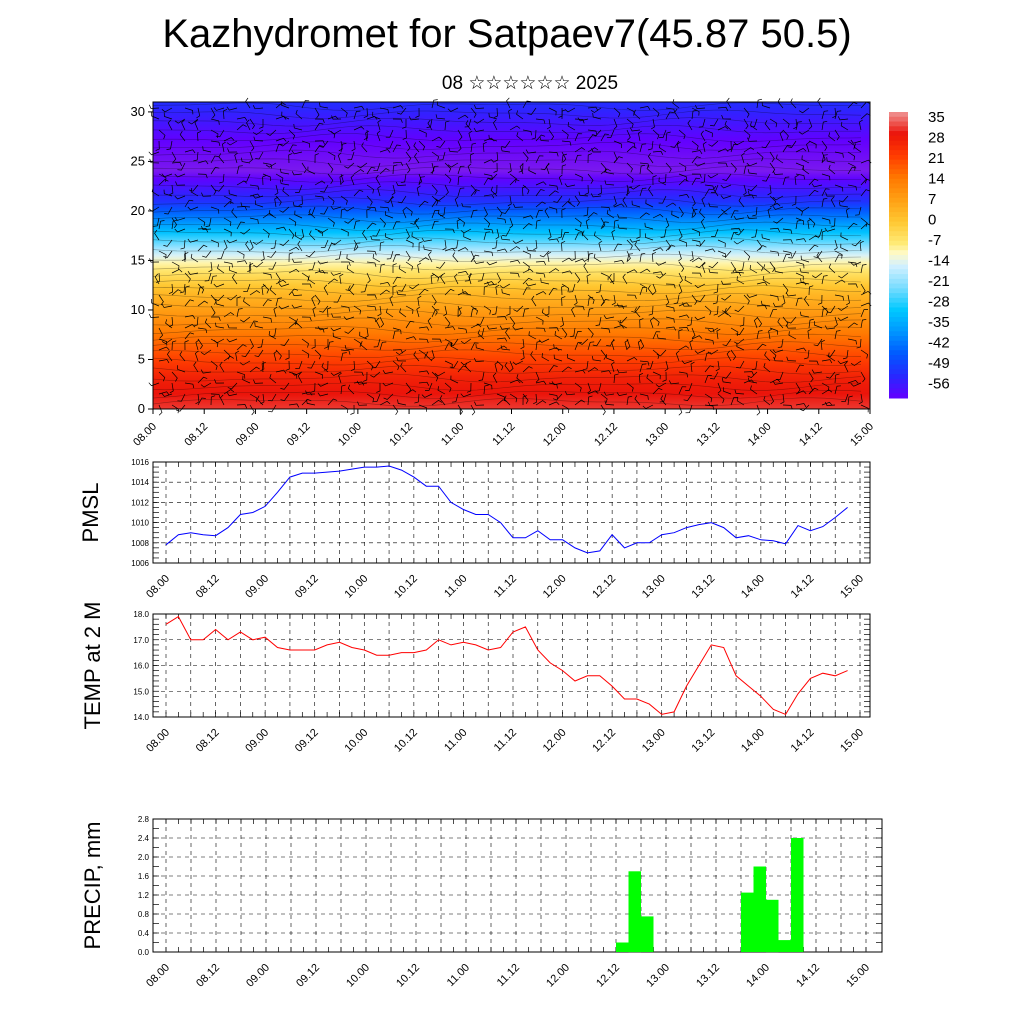  I want to click on y-tick-label: 1012, so click(140, 502).